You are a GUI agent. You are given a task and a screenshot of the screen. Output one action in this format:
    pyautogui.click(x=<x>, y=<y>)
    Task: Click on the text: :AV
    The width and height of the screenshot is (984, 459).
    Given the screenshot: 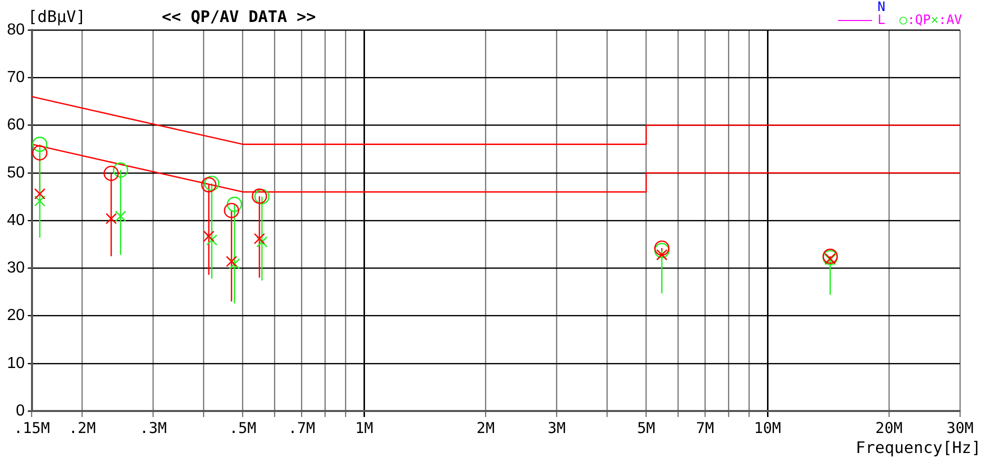 What is the action you would take?
    pyautogui.click(x=950, y=20)
    